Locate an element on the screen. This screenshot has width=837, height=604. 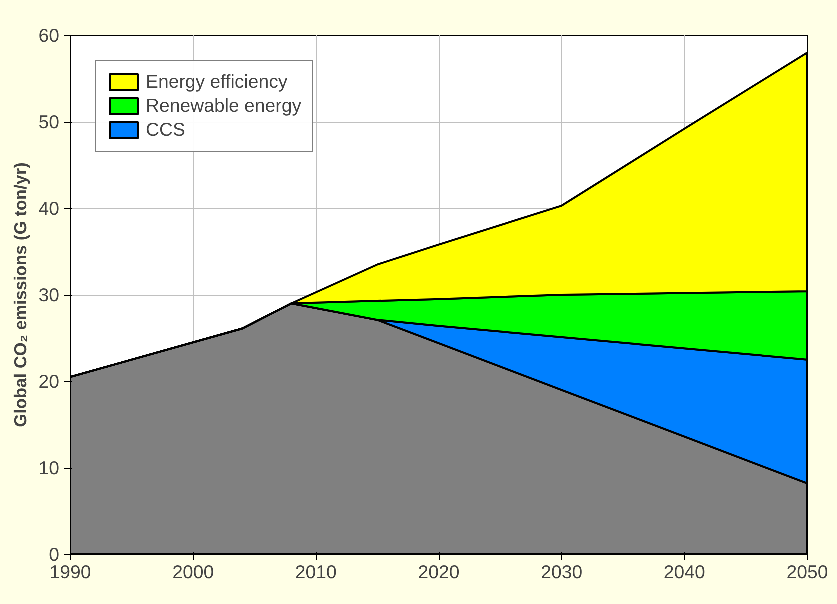
legend-label: Energy efficiency is located at coordinates (217, 82).